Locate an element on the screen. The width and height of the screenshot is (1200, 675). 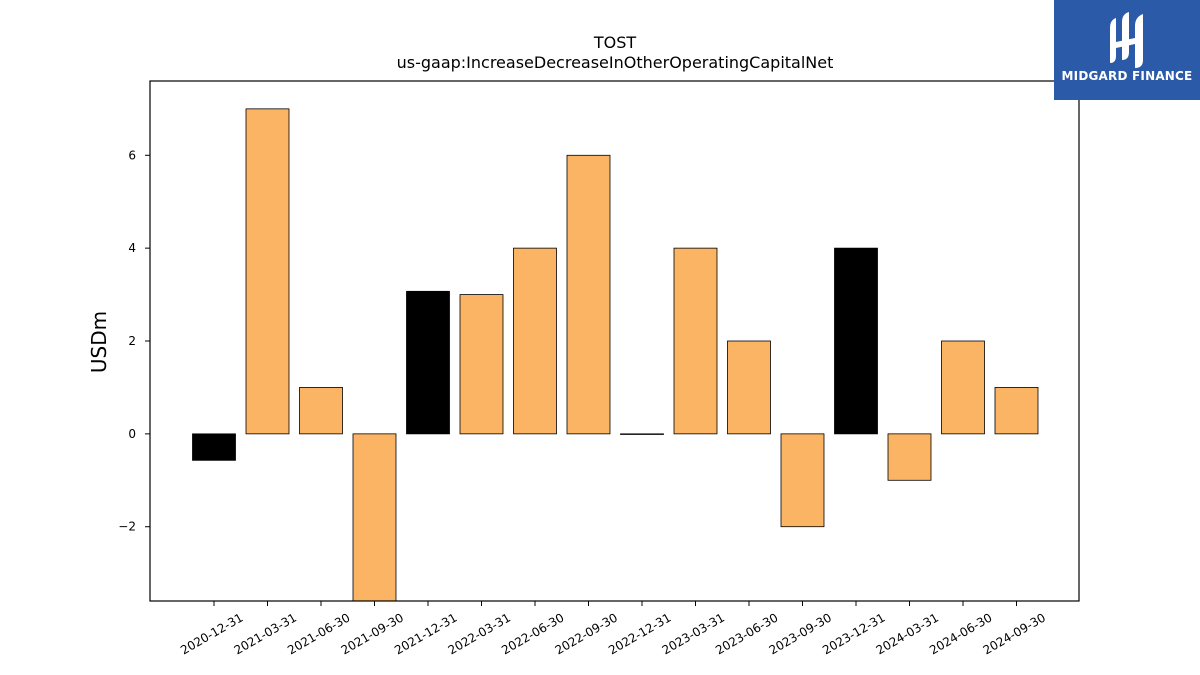
y-tick-label: 6 is located at coordinates (132, 155).